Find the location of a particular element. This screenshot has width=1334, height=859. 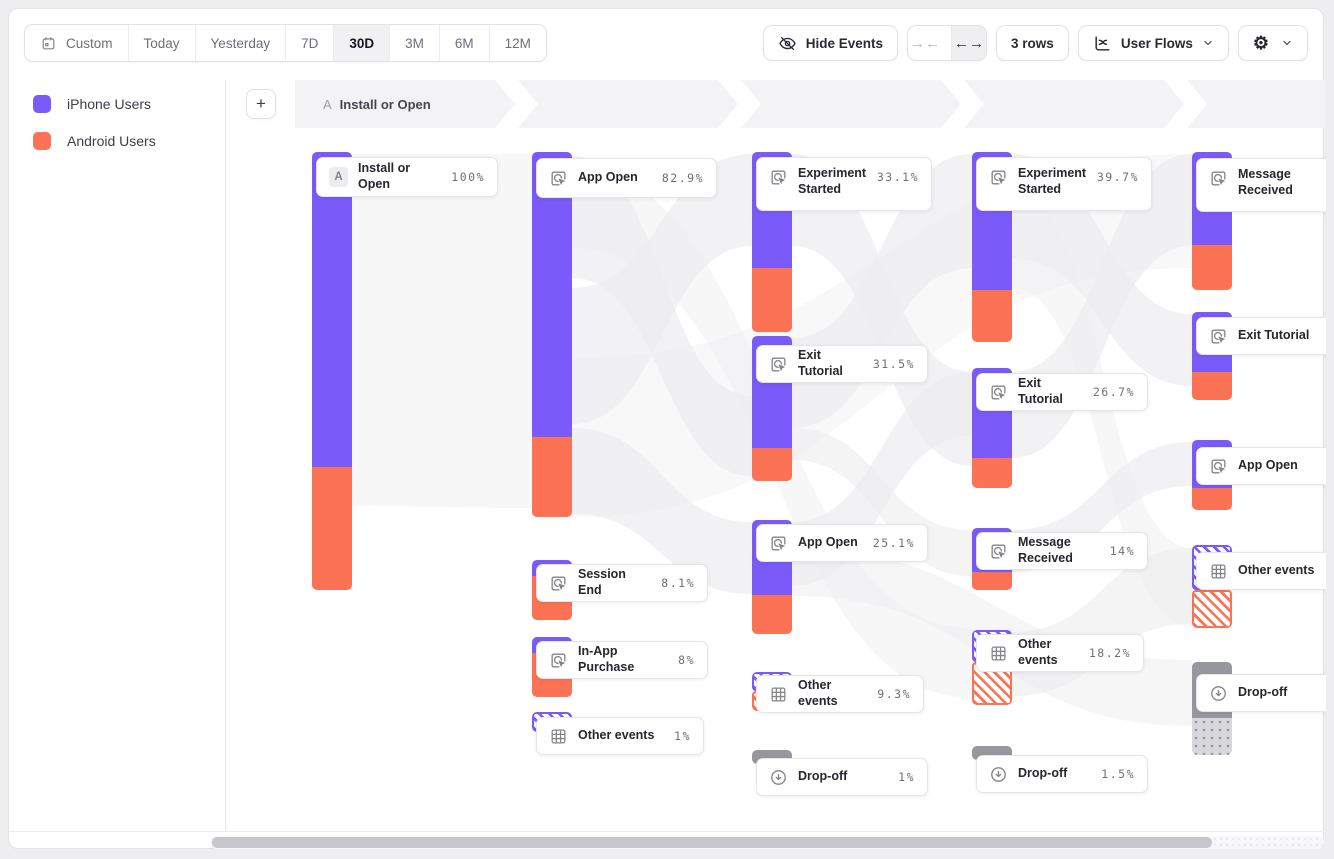

date-range-today: Today is located at coordinates (162, 43).